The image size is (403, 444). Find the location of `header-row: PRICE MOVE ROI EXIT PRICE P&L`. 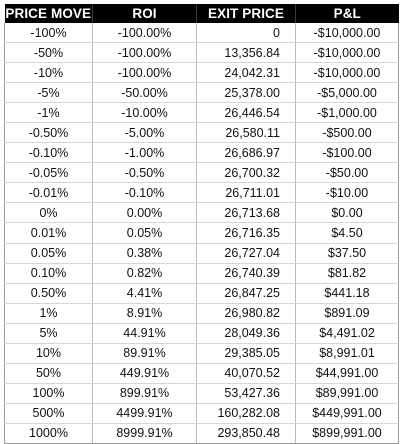

header-row: PRICE MOVE ROI EXIT PRICE P&L is located at coordinates (201, 13).